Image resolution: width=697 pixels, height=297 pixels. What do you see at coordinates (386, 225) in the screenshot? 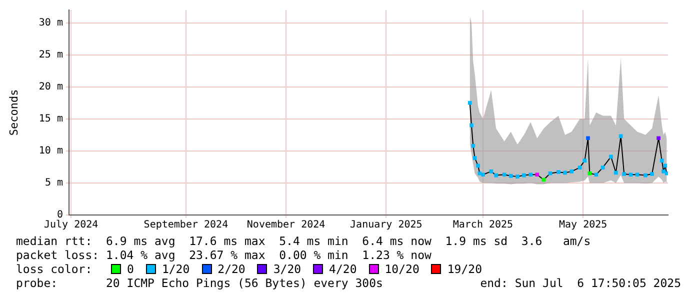
I see `x-tick-label: January 2025` at bounding box center [386, 225].